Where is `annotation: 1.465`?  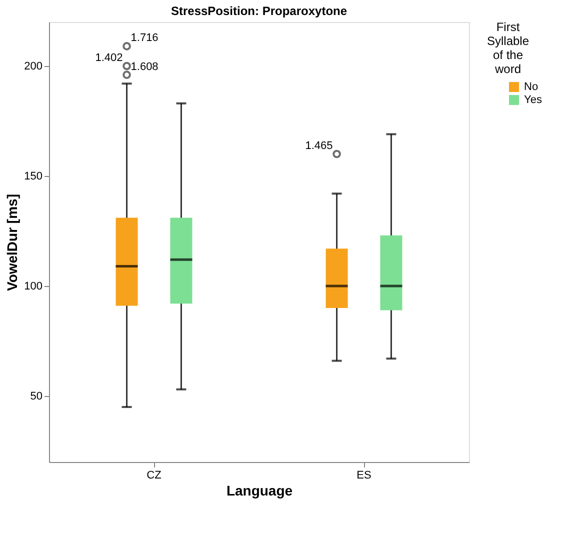
annotation: 1.465 is located at coordinates (319, 146).